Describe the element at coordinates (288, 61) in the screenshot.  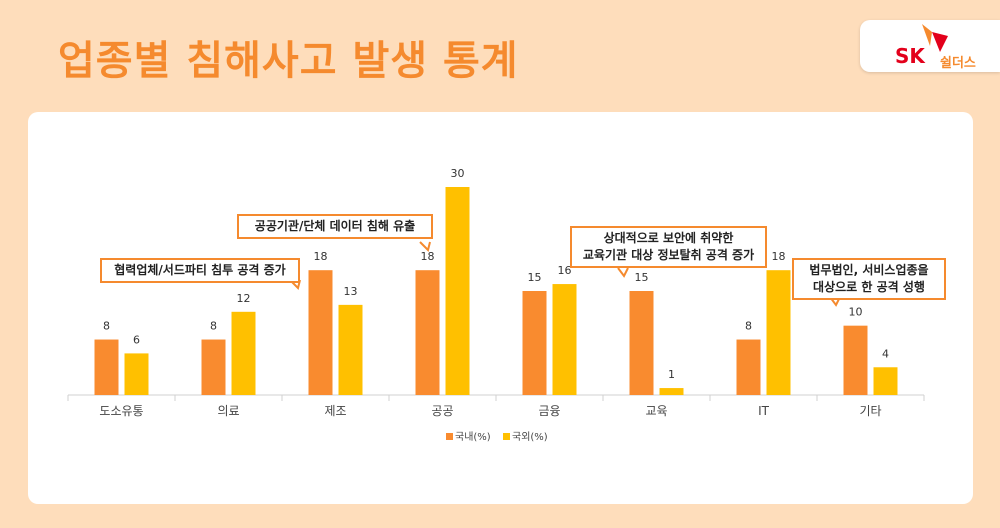
I see `page-title: 업종별 침해사고 발생 통계` at that location.